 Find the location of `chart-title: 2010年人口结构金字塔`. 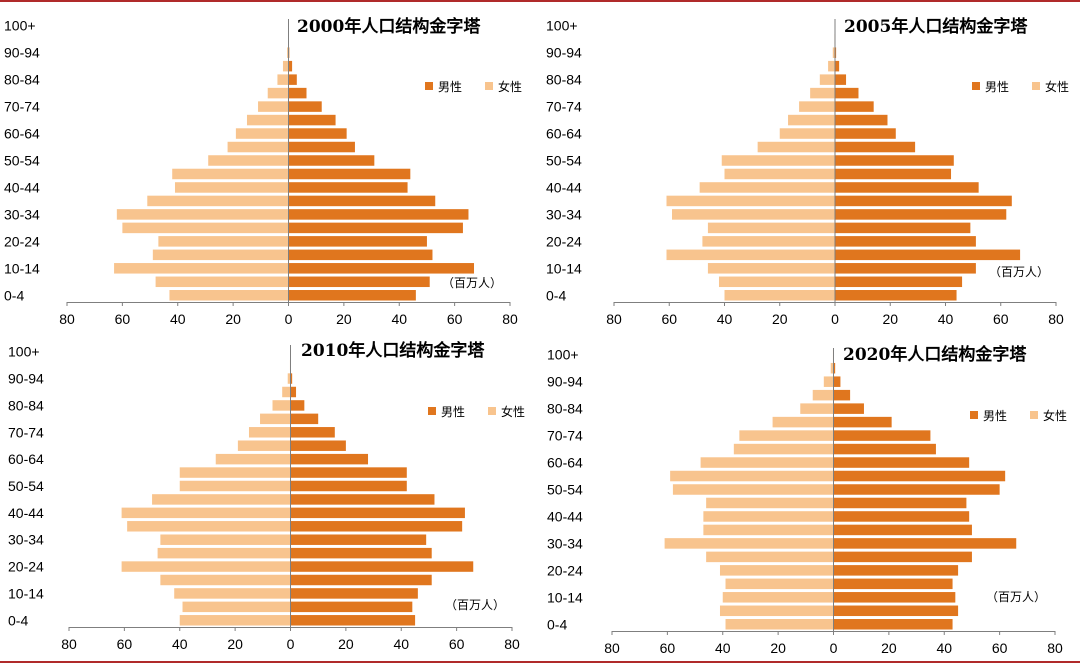

chart-title: 2010年人口结构金字塔 is located at coordinates (393, 350).